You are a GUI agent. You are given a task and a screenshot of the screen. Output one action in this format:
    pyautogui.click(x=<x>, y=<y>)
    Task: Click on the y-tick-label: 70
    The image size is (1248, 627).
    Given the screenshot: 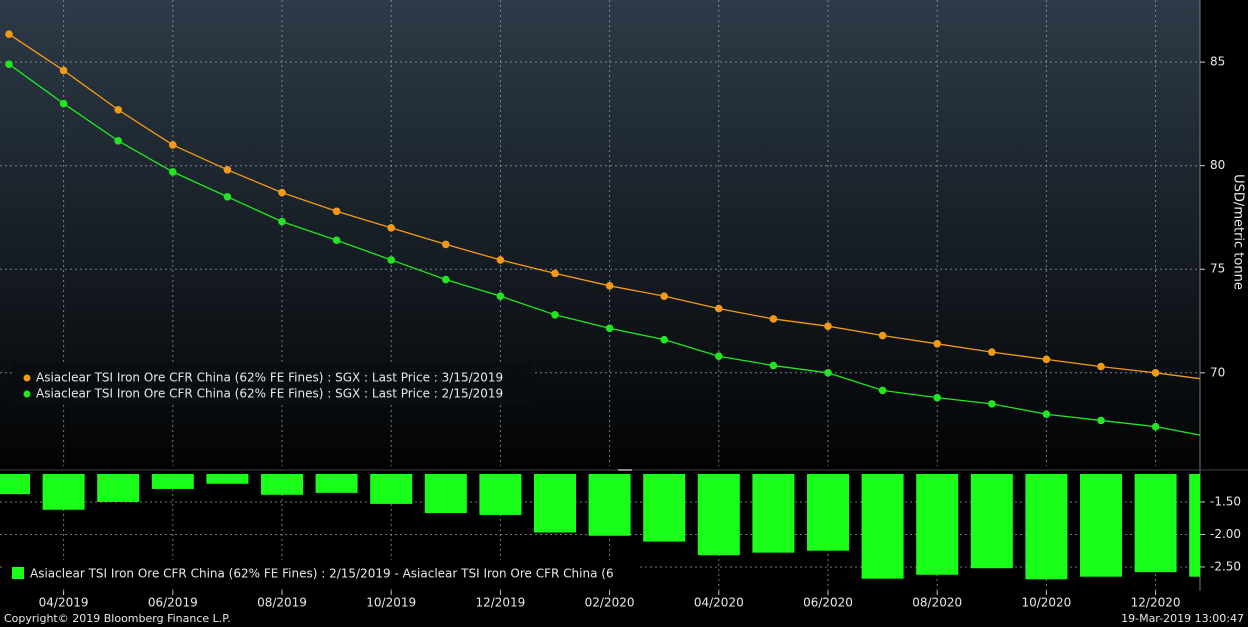 What is the action you would take?
    pyautogui.click(x=1217, y=372)
    